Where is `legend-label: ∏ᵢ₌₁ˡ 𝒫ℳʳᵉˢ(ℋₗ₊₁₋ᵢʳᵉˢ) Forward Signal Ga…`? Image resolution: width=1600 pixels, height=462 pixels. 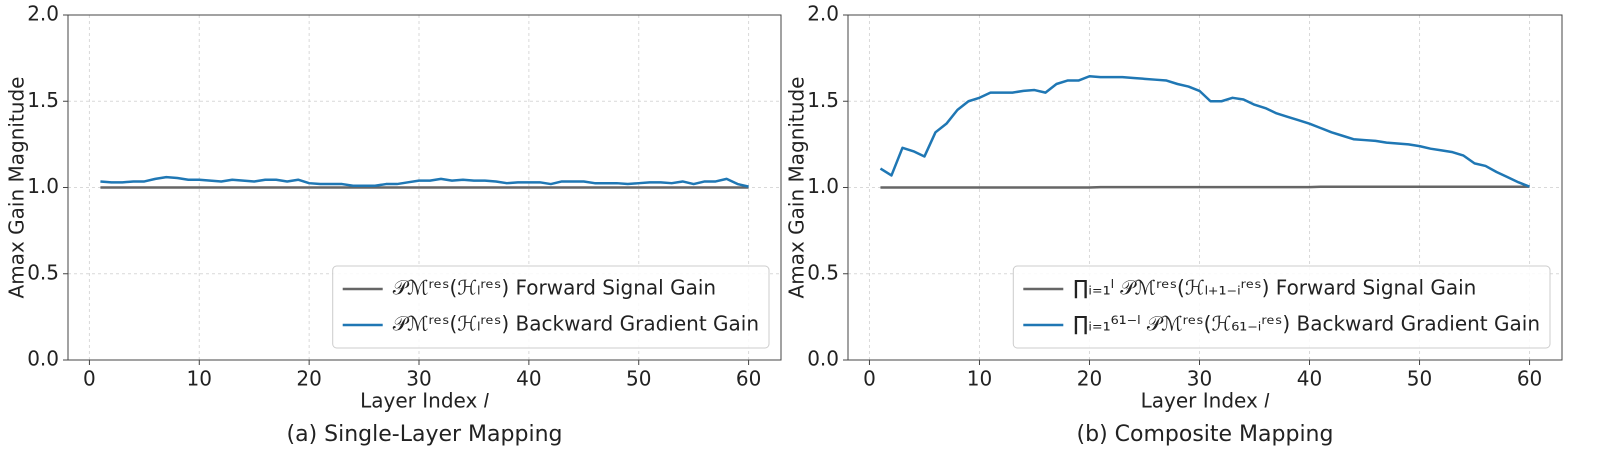
legend-label: ∏ᵢ₌₁ˡ 𝒫ℳʳᵉˢ(ℋₗ₊₁₋ᵢʳᵉˢ) Forward Signal Ga… is located at coordinates (1274, 288).